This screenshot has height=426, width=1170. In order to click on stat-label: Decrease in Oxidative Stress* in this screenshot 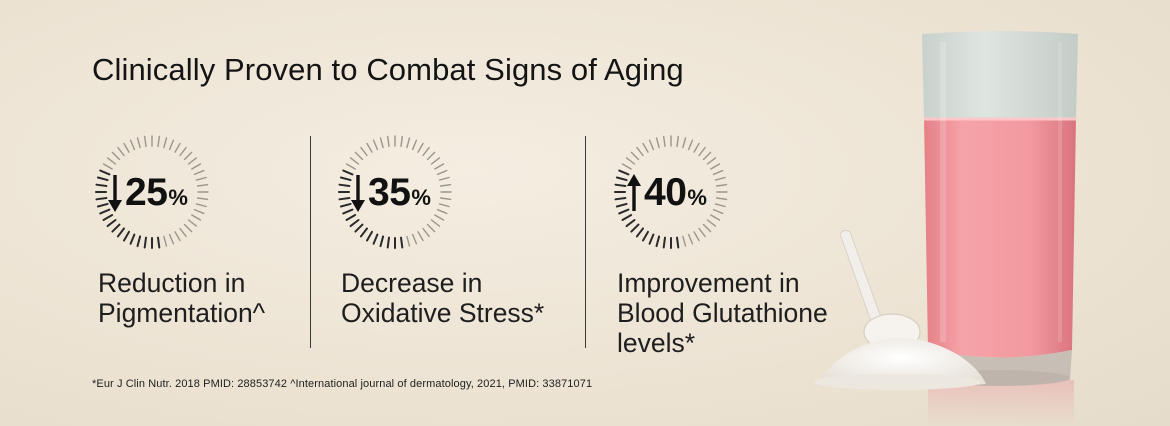, I will do `click(443, 298)`.